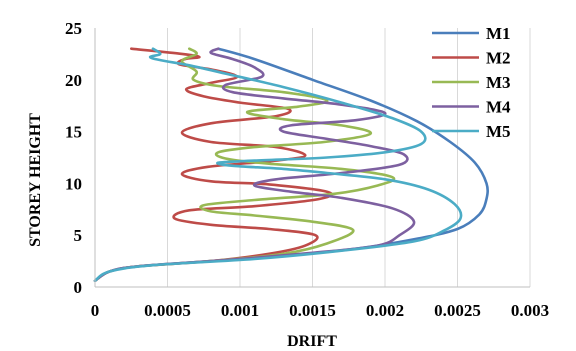  I want to click on x-tick-labels: 0 0.0005 0.001 0.0015 0.002 0.0025 0.003, so click(320, 310).